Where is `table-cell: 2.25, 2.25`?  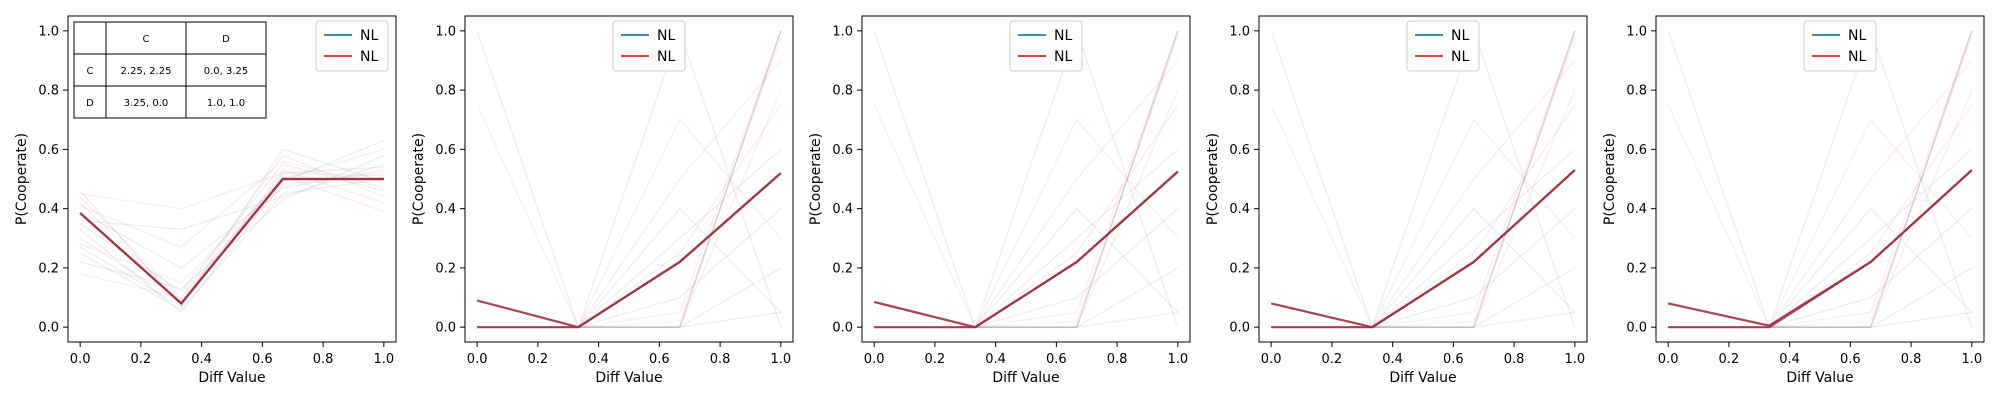 table-cell: 2.25, 2.25 is located at coordinates (146, 71).